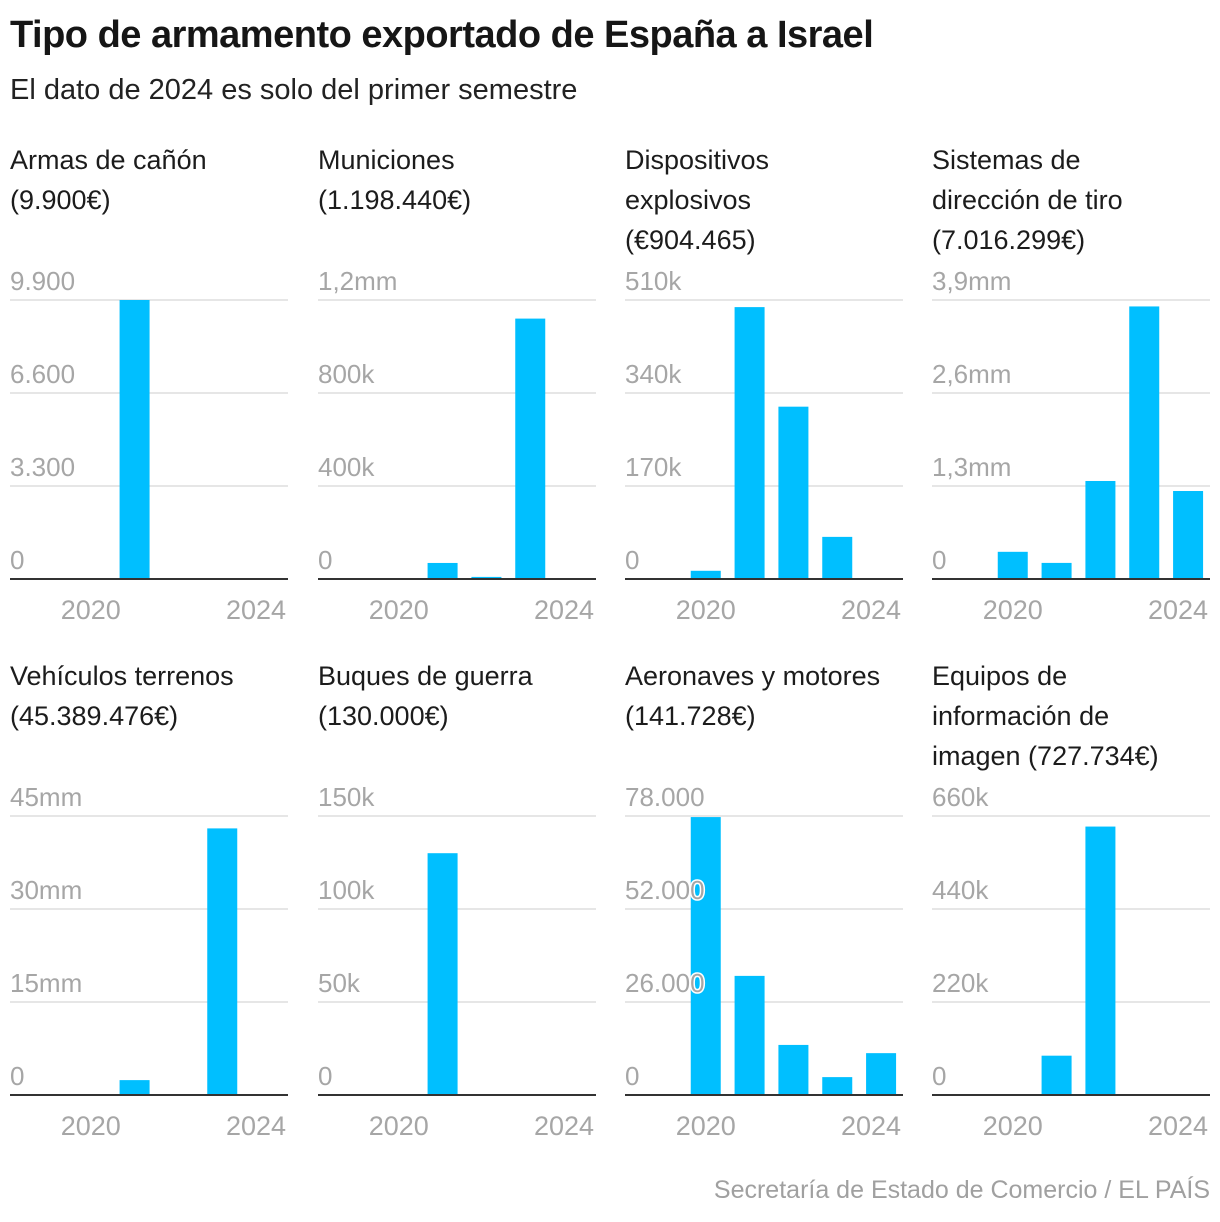  I want to click on bar-chart: 0 220k 440k 660k 2020 2024, so click(1070, 961).